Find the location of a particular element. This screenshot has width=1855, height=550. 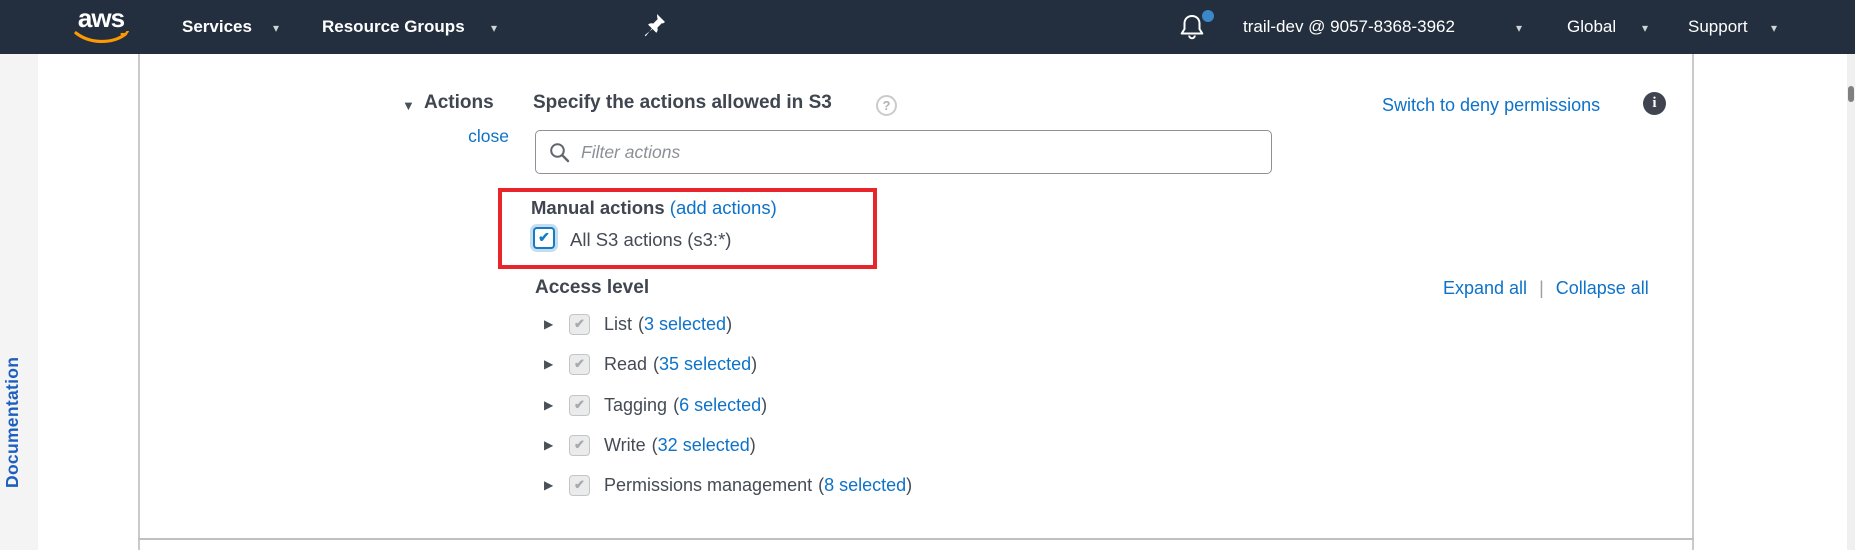

access-row-list: ▶ ✔ List(3 selected) is located at coordinates (635, 324).